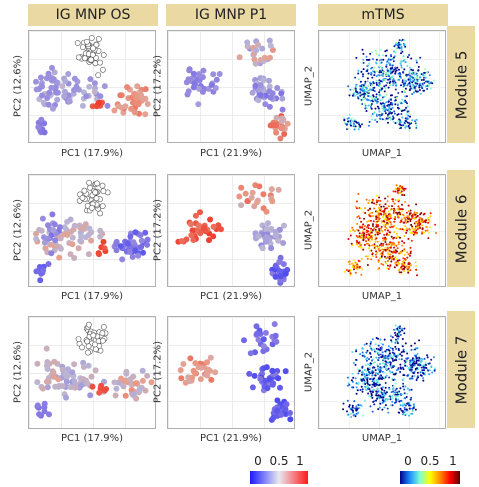  Describe the element at coordinates (92, 153) in the screenshot. I see `x-axis-label: PC1 (17.9%)` at that location.